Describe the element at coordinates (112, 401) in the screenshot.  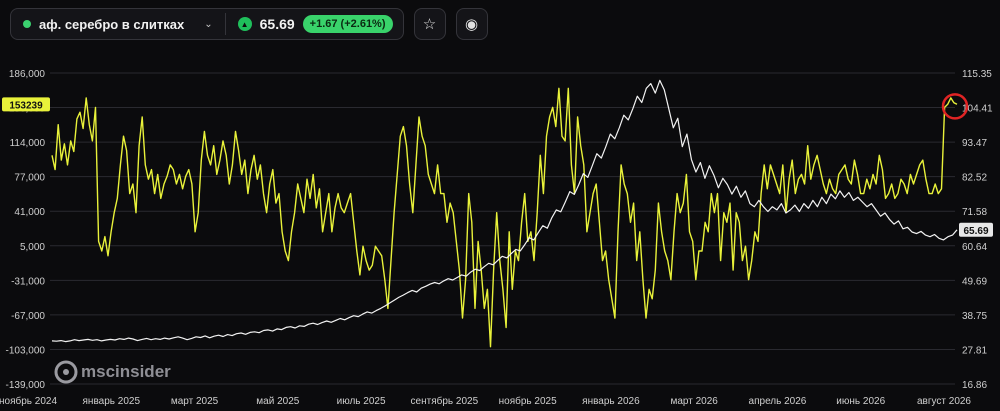
I see `x-tick-label: январь 2025` at that location.